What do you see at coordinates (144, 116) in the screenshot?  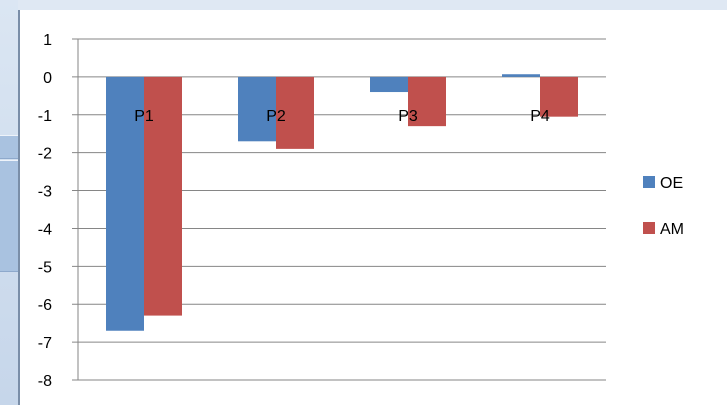 I see `category-label: P1` at bounding box center [144, 116].